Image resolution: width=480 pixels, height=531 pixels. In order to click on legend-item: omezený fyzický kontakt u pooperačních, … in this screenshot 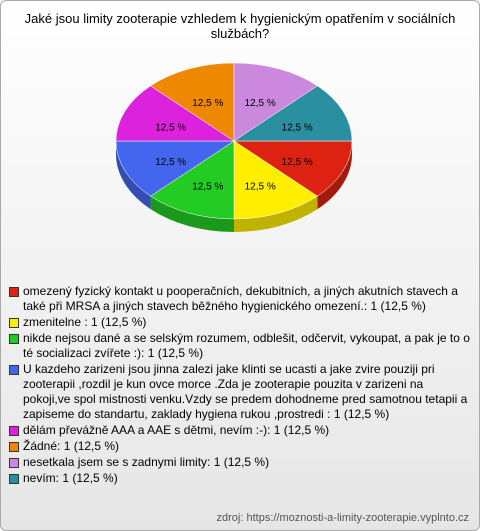, I will do `click(240, 299)`.